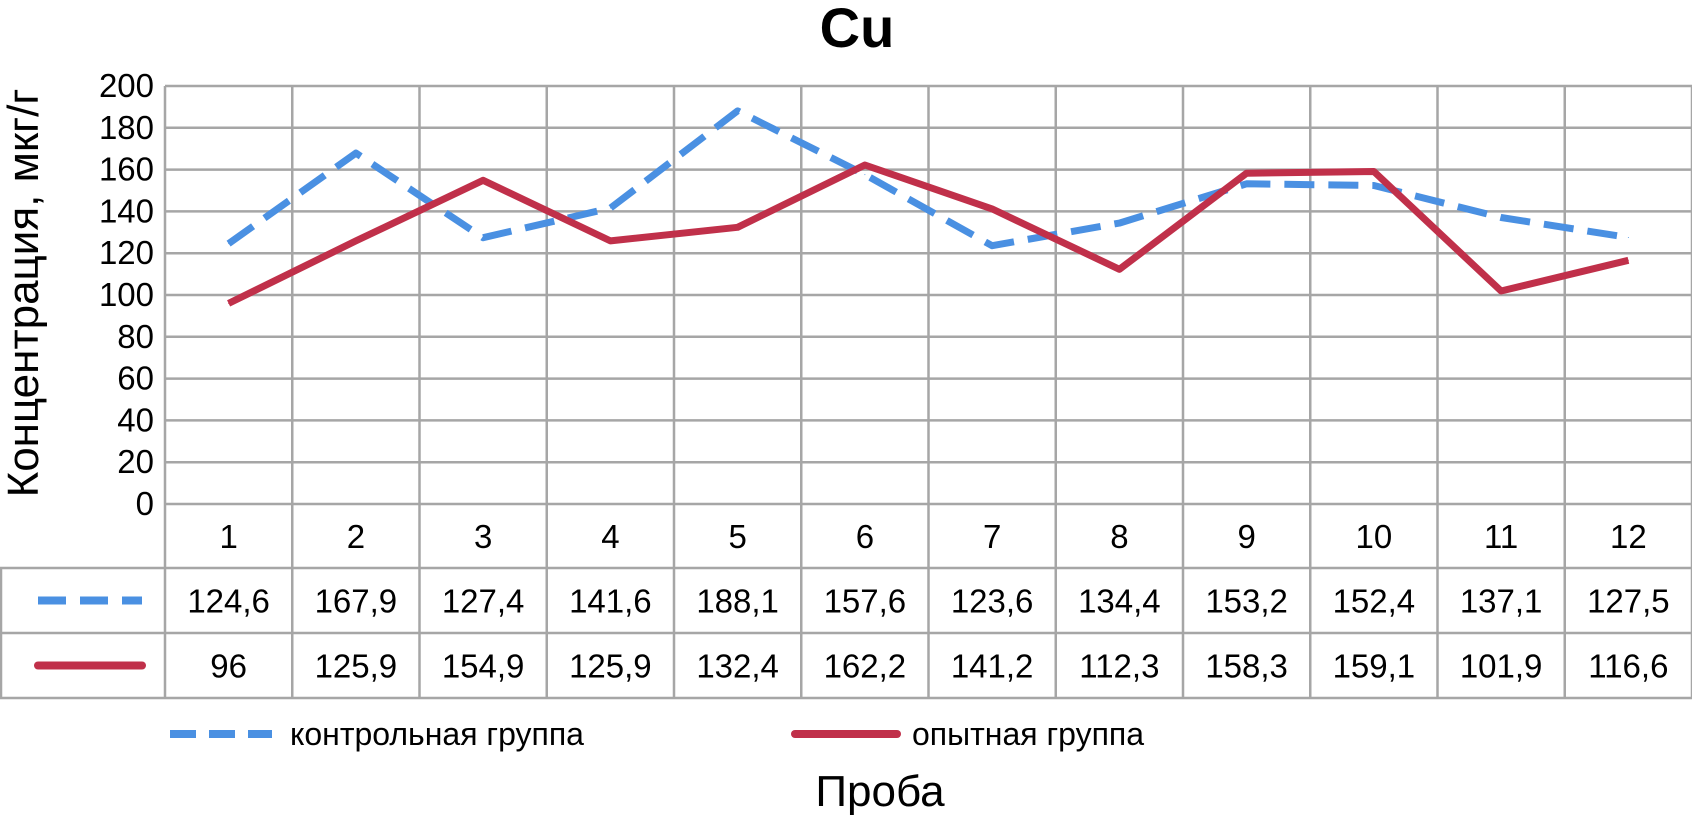  I want to click on table-cell: 157,6, so click(865, 601).